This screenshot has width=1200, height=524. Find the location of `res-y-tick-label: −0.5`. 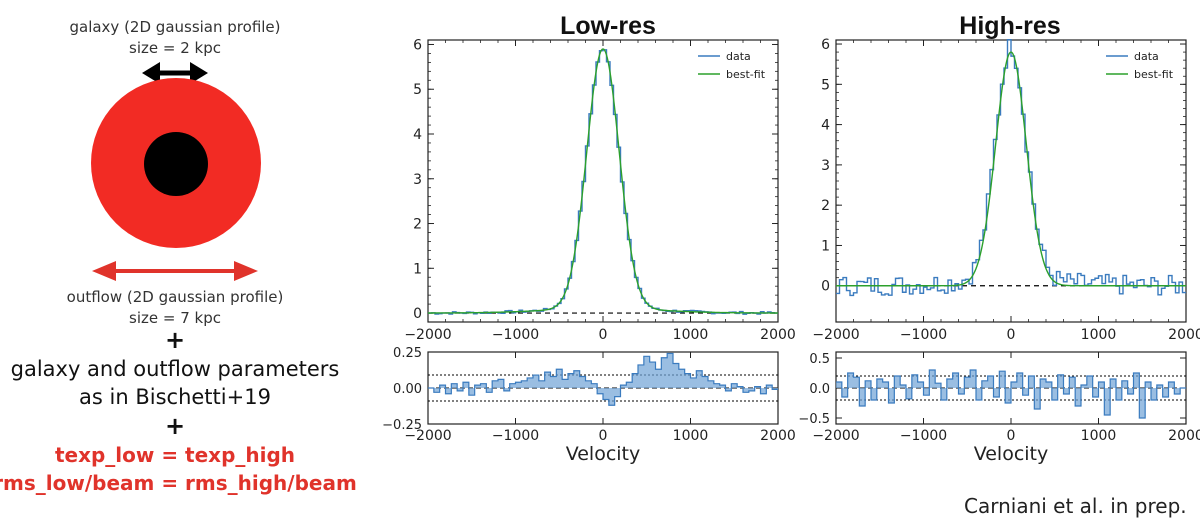

res-y-tick-label: −0.5 is located at coordinates (814, 419).